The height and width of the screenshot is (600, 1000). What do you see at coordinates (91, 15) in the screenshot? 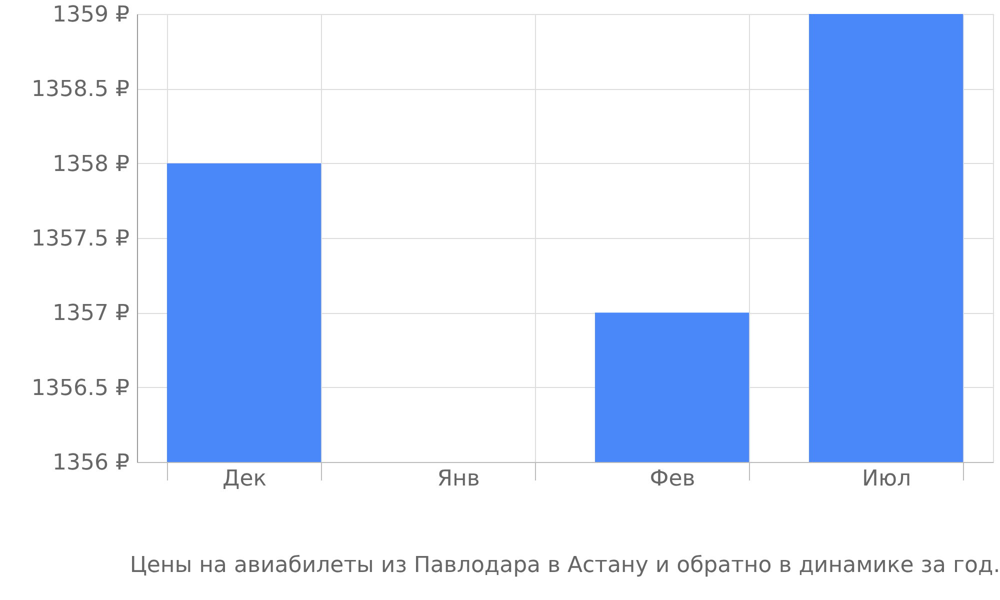
I see `y-tick-label: 1359 ₽` at bounding box center [91, 15].